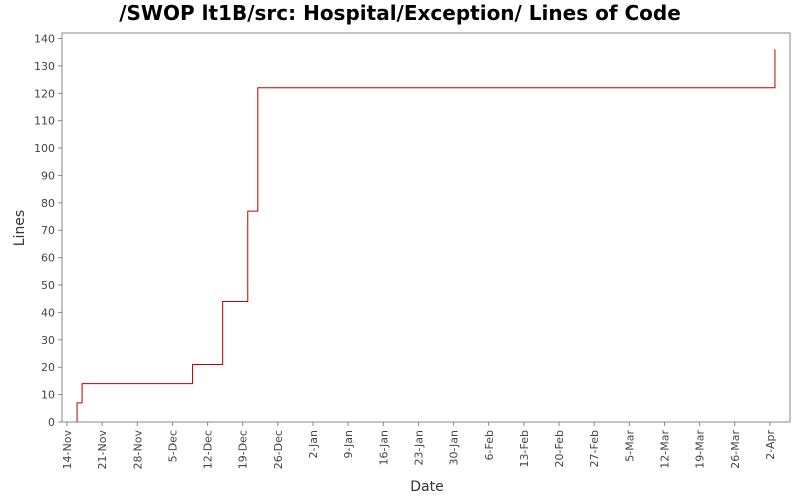  I want to click on x-tick-label: 6-Feb, so click(489, 445).